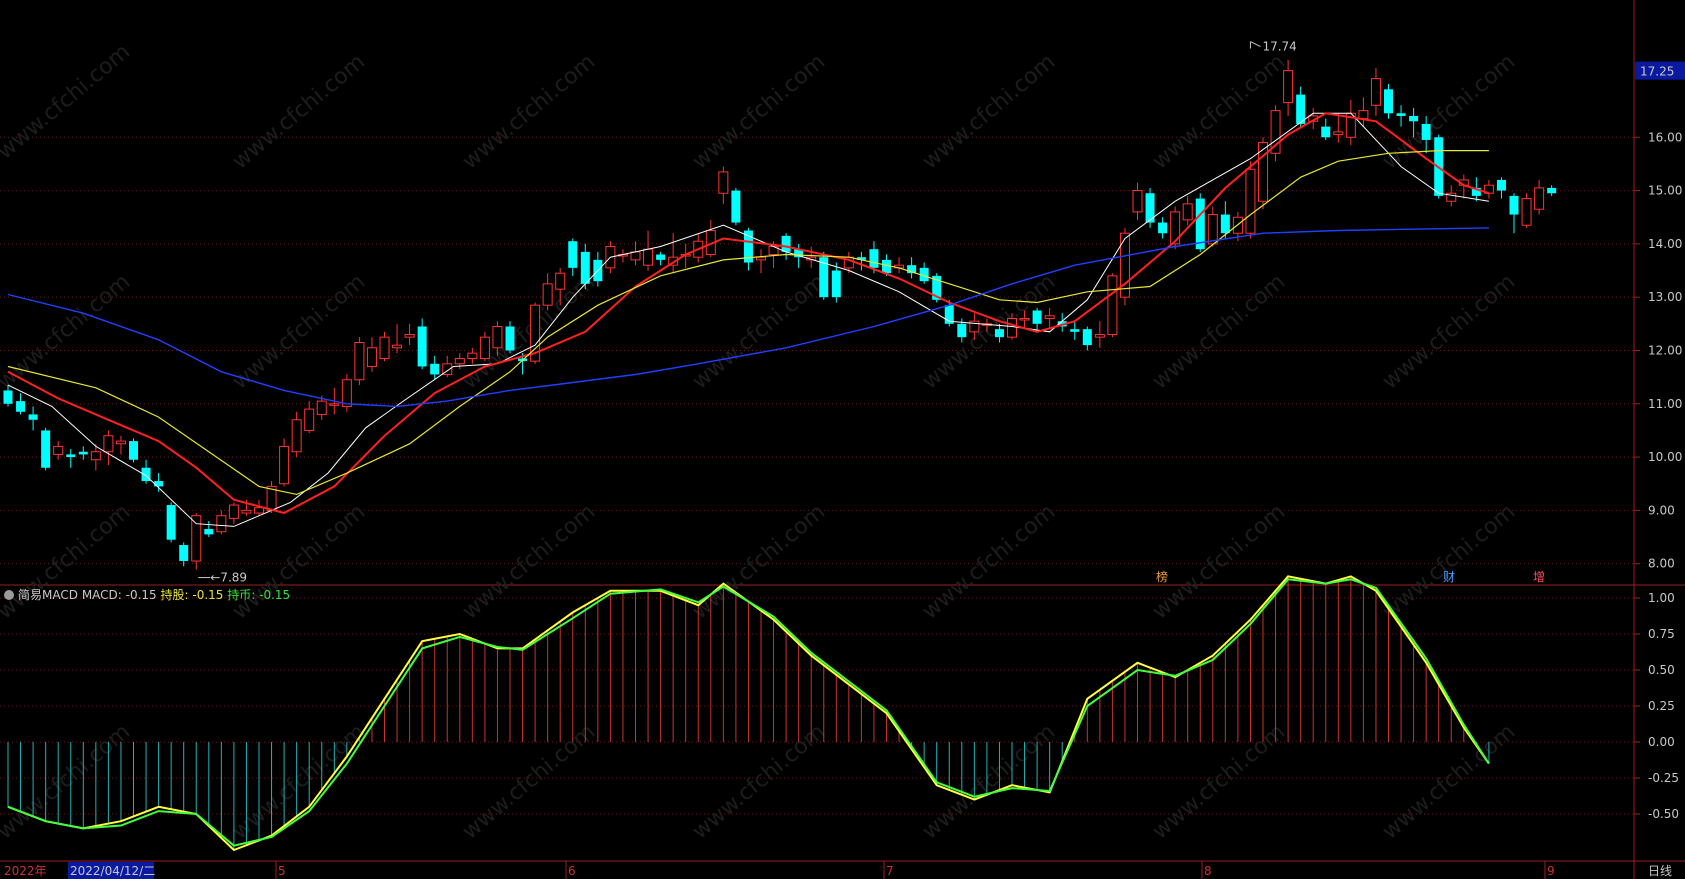  What do you see at coordinates (1660, 871) in the screenshot?
I see `period-label: 日线` at bounding box center [1660, 871].